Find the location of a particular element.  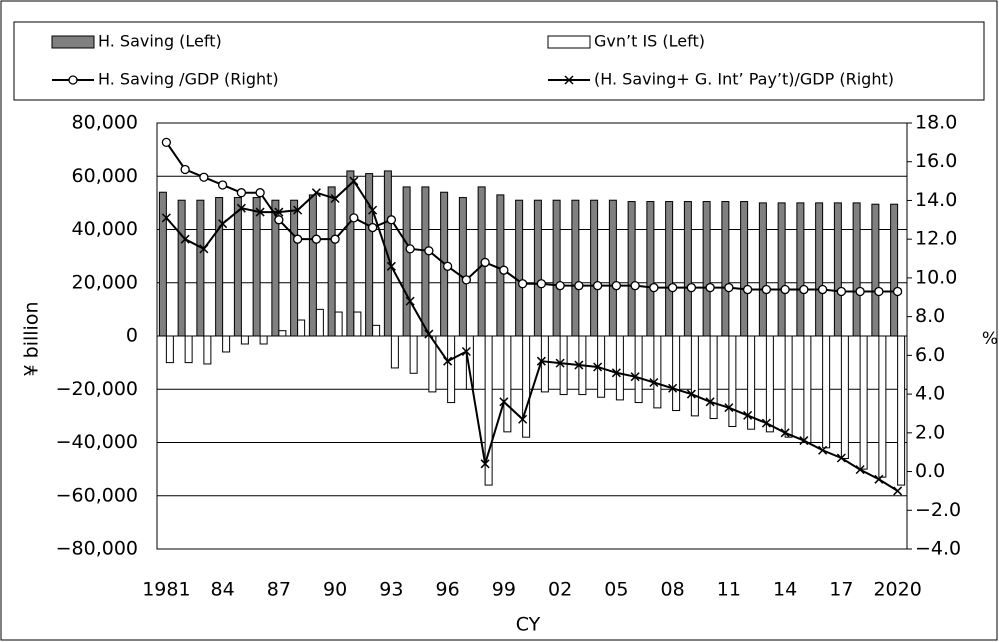

legend-swatch is located at coordinates (569, 42).